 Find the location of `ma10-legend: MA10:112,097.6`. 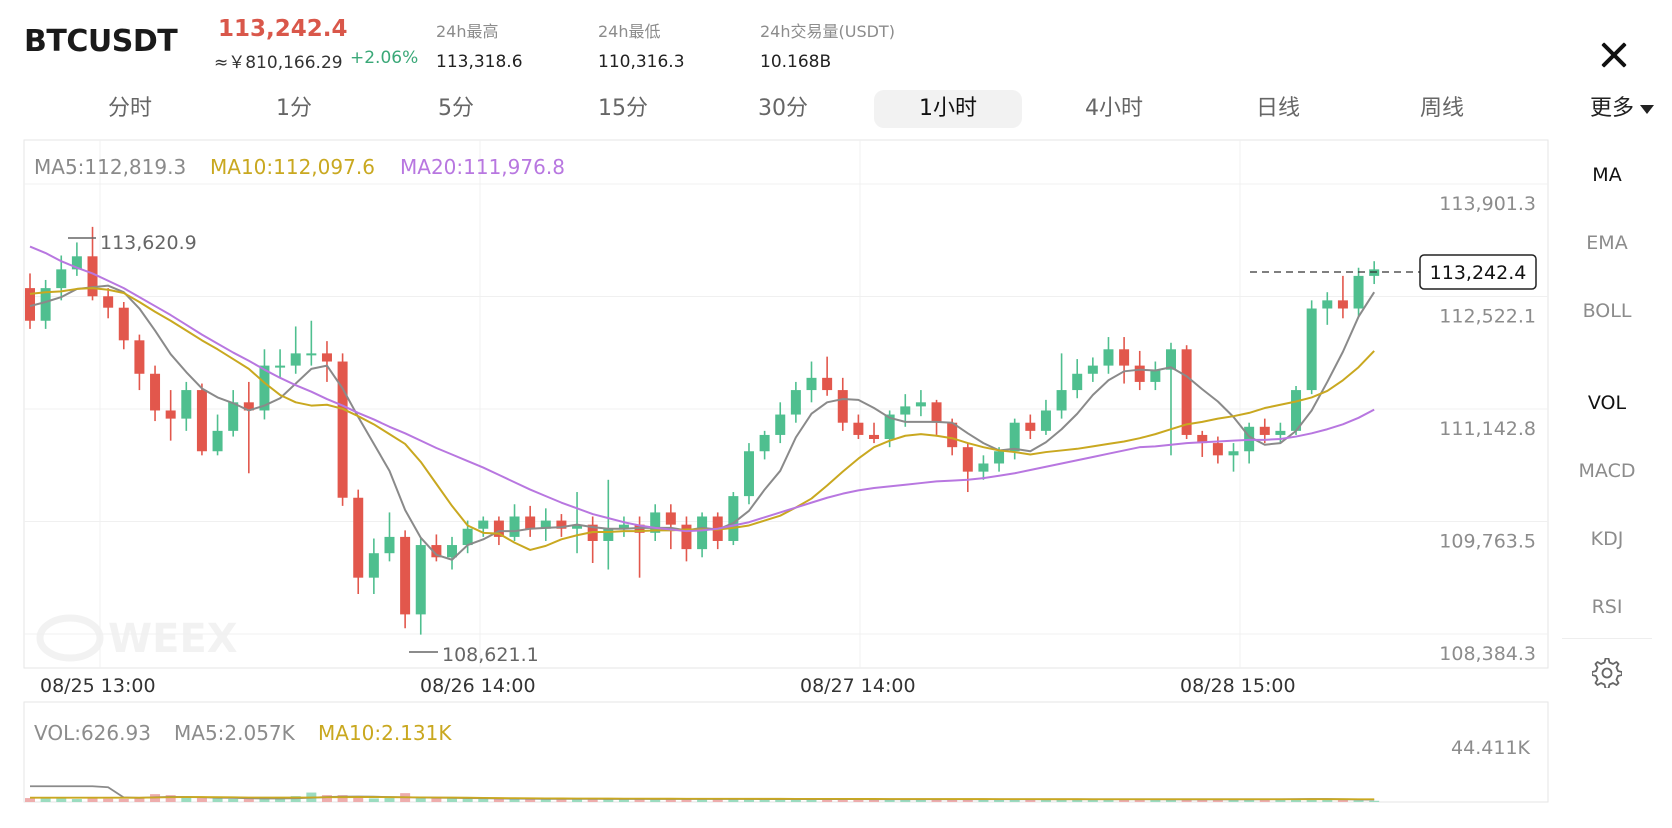

ma10-legend: MA10:112,097.6 is located at coordinates (292, 167).